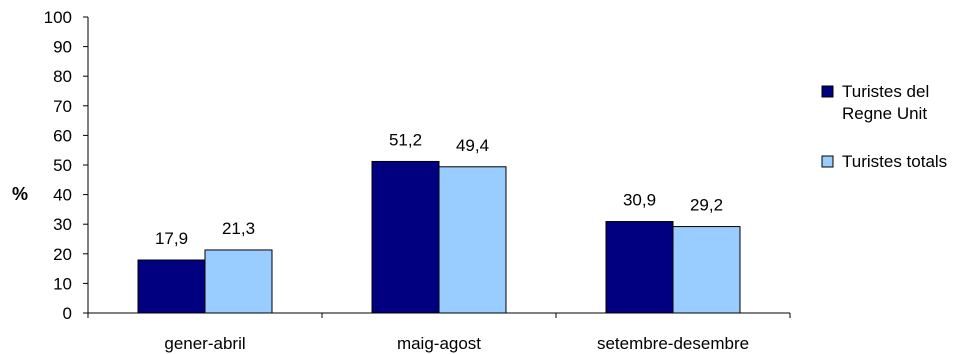  I want to click on y-tick-label: 100, so click(58, 17).